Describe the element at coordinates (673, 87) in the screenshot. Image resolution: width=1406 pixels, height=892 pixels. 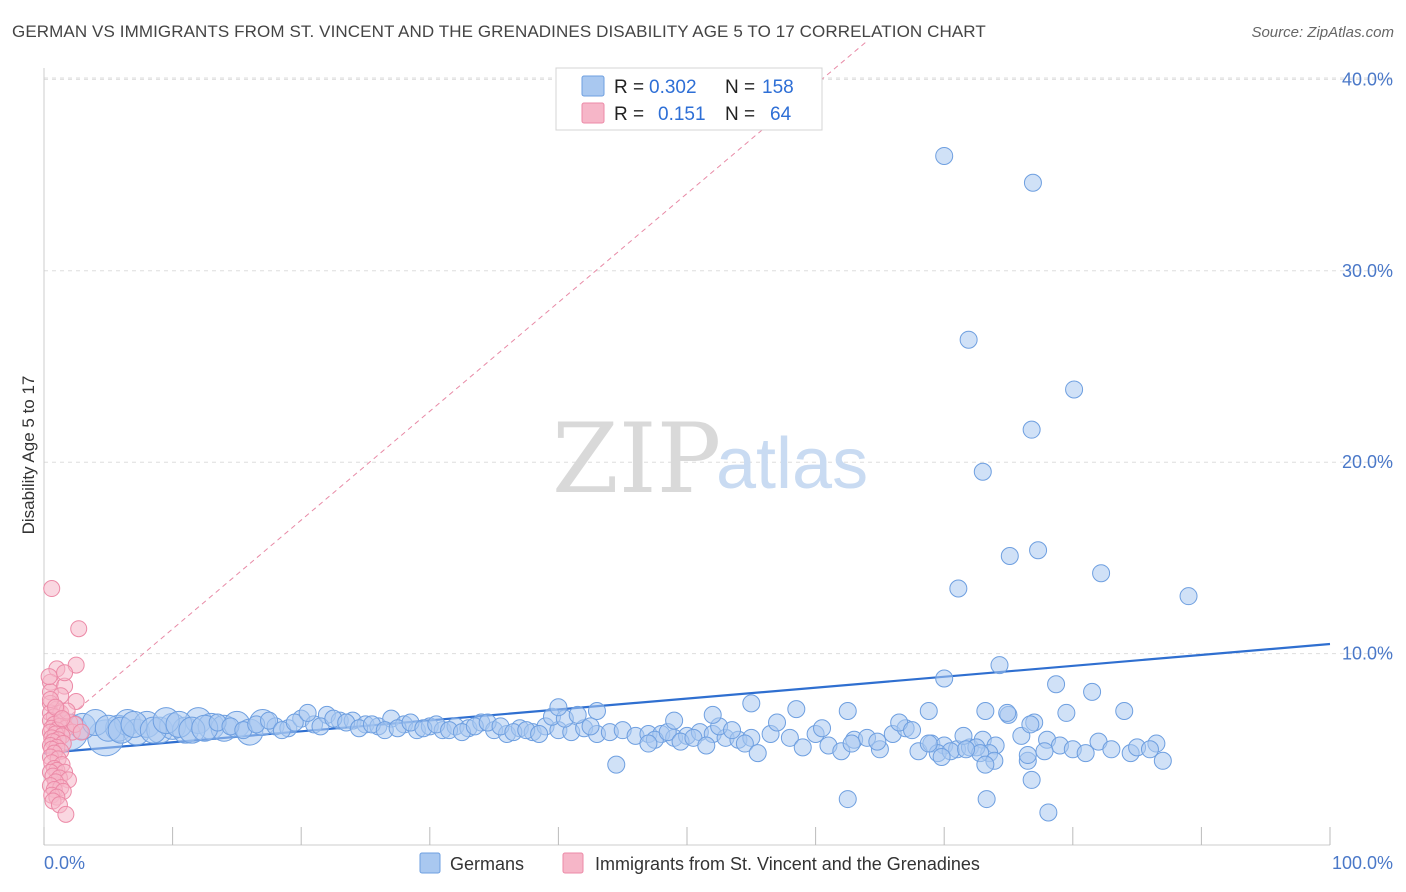
I see `legend-r-value: 0.302` at that location.